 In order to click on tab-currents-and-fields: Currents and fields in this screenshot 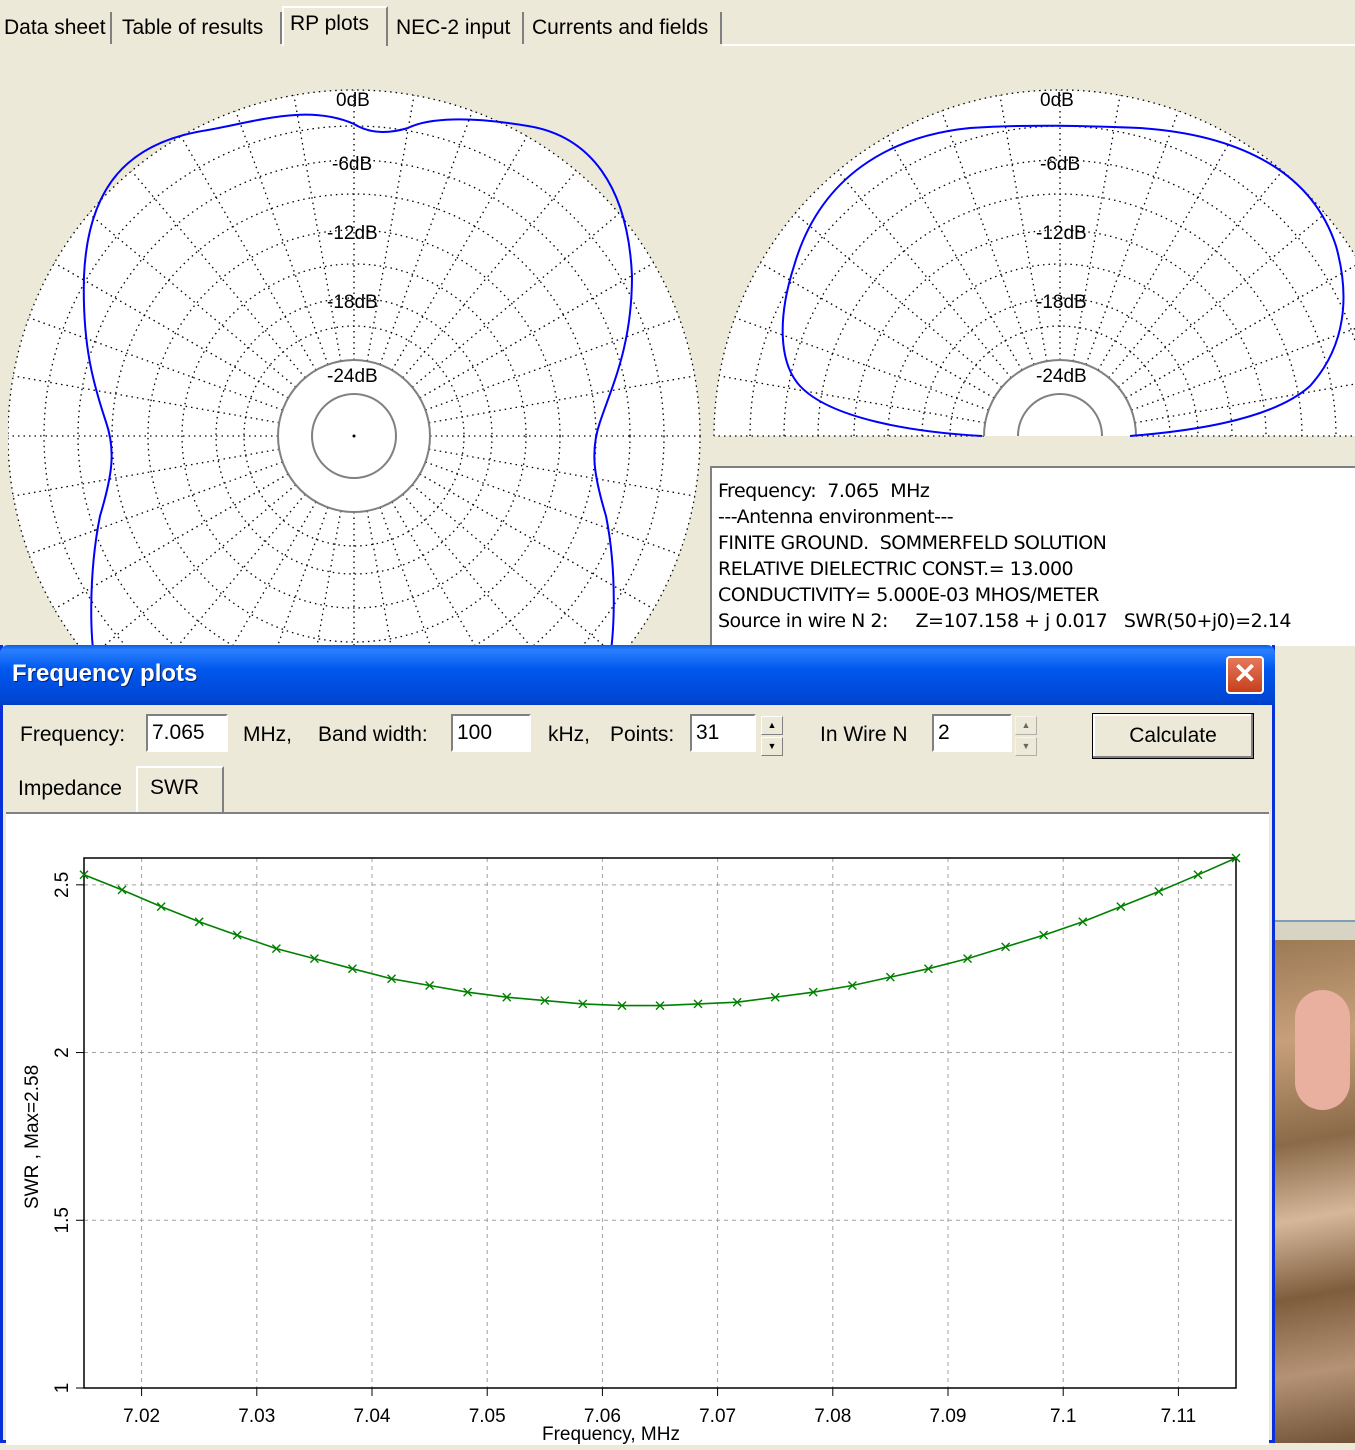, I will do `click(624, 28)`.